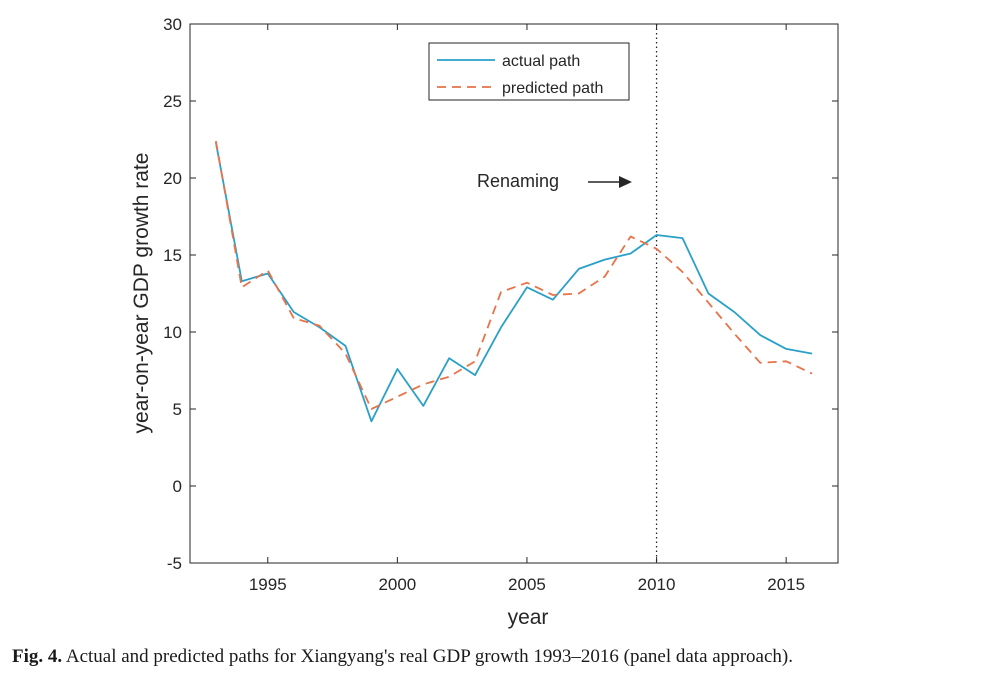  Describe the element at coordinates (141, 293) in the screenshot. I see `y-axis-label: year-on-year GDP growth rate` at that location.